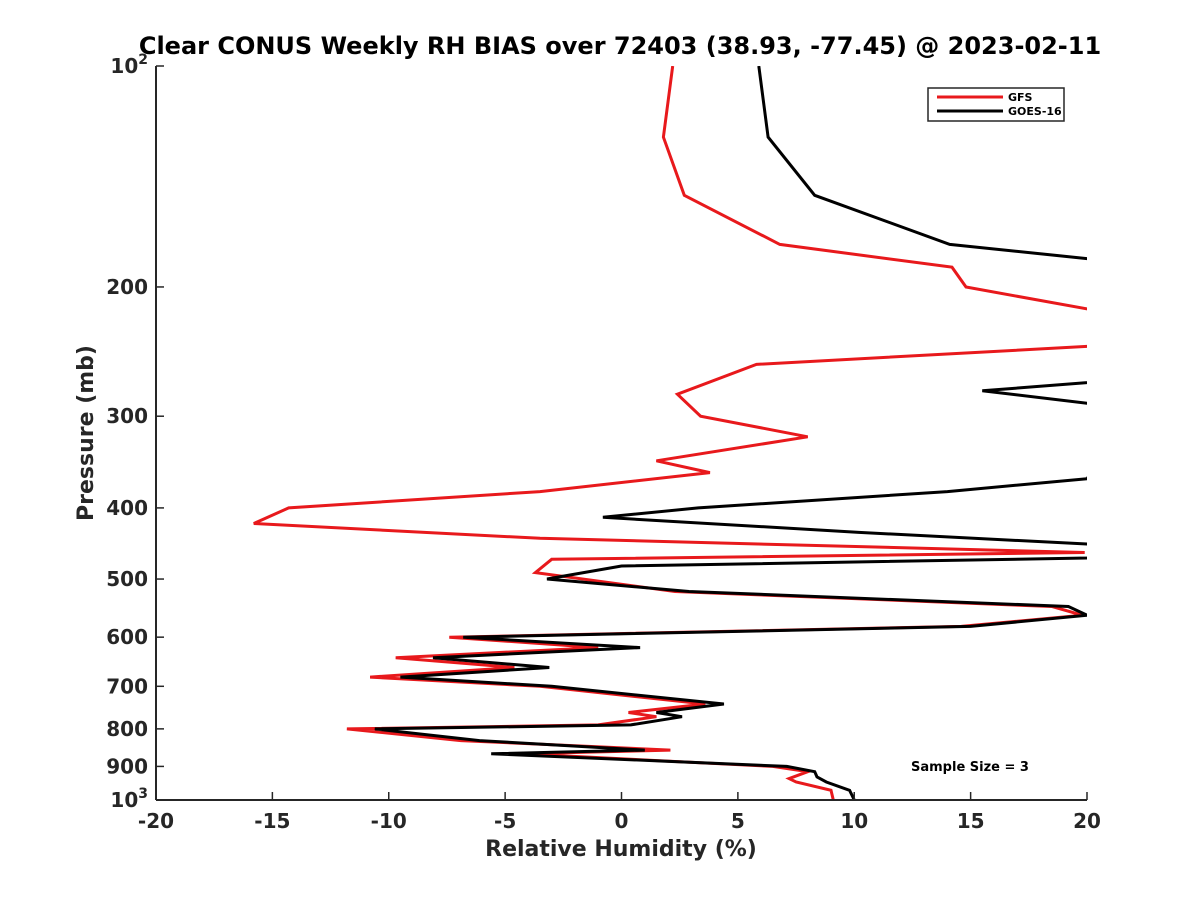  I want to click on y-tick-label: 500, so click(127, 579).